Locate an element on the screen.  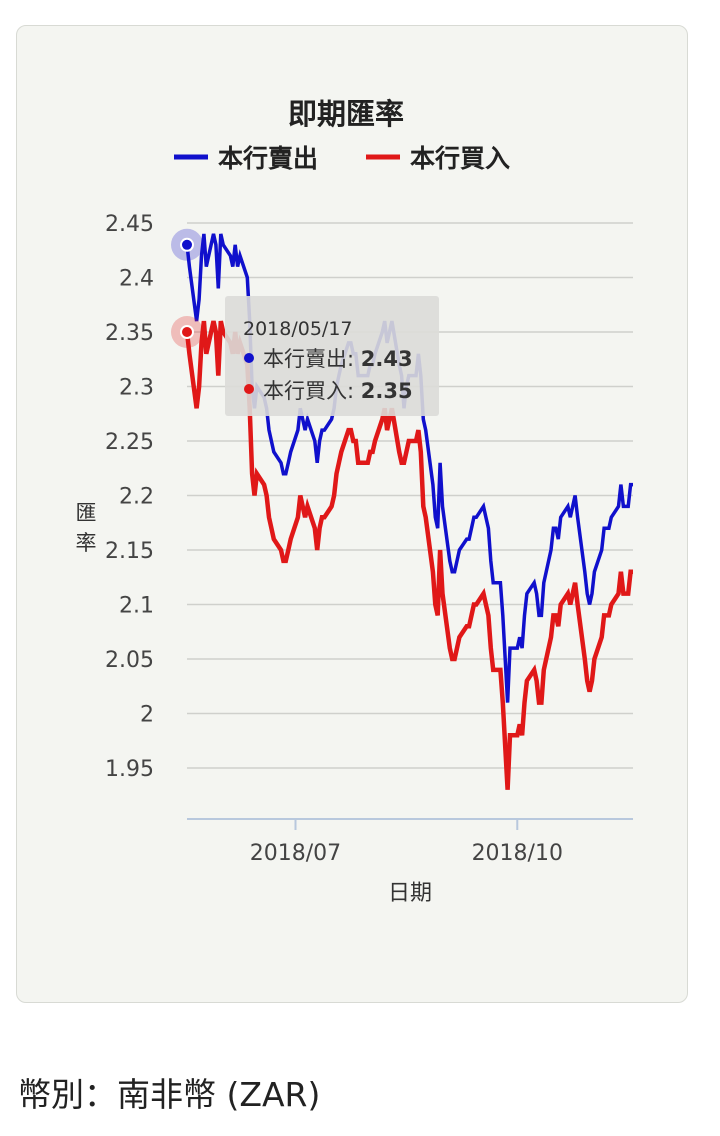
y-tick-label: 2.05 is located at coordinates (129, 660).